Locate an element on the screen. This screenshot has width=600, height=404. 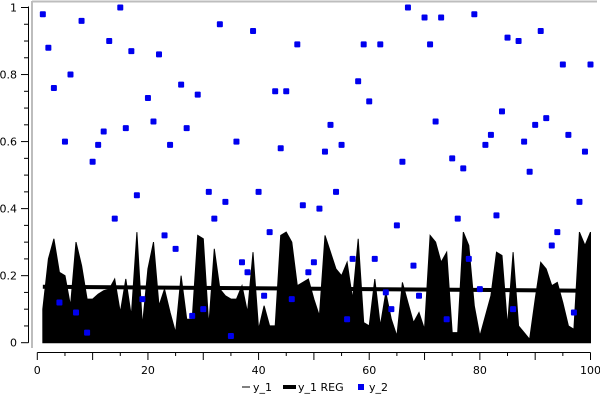
x-tick-label: 0 is located at coordinates (37, 370).